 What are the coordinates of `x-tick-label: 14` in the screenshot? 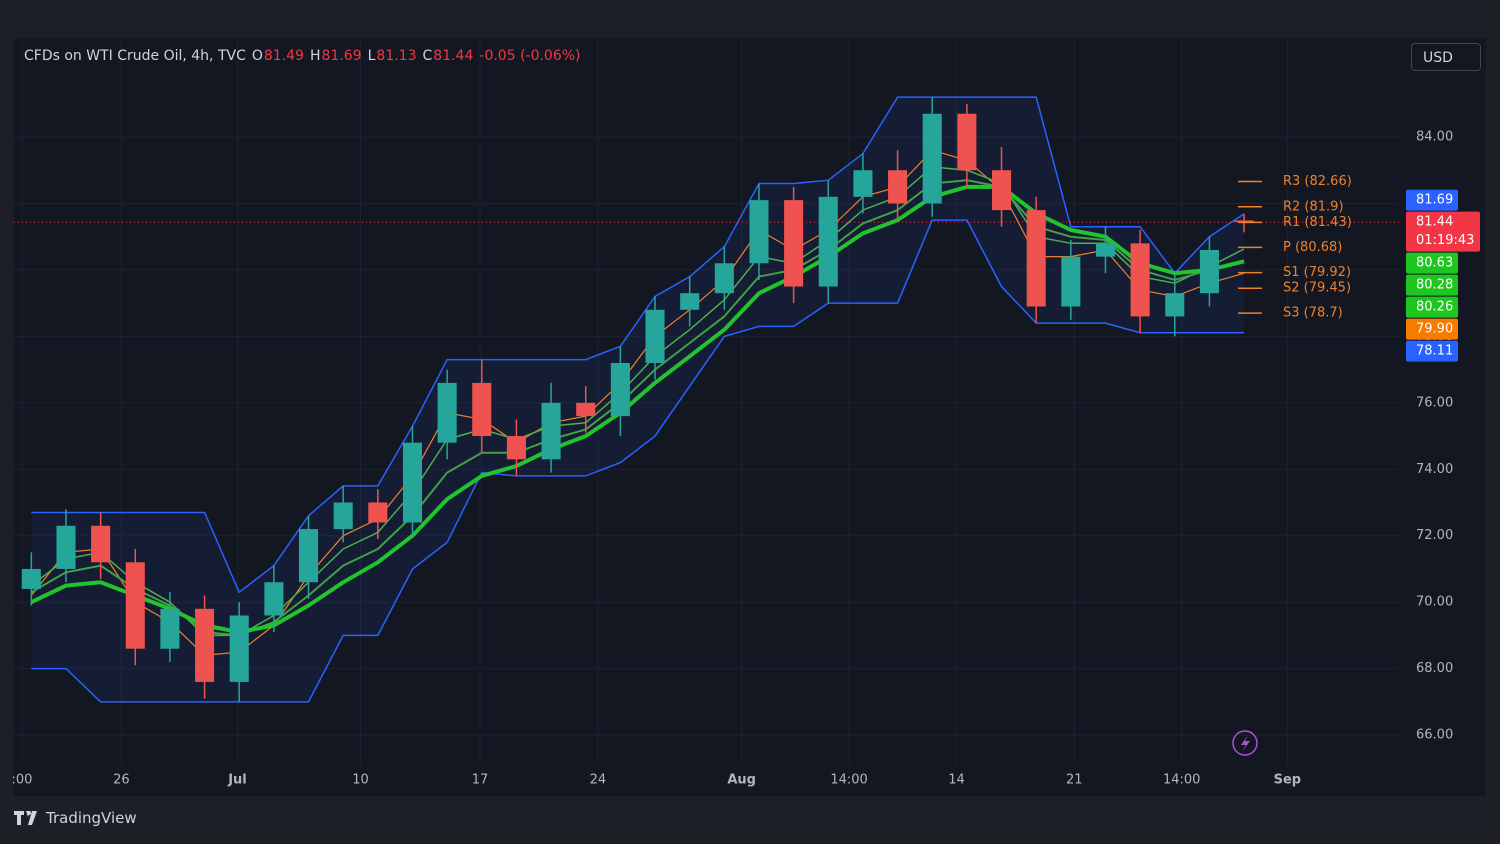 It's located at (956, 780).